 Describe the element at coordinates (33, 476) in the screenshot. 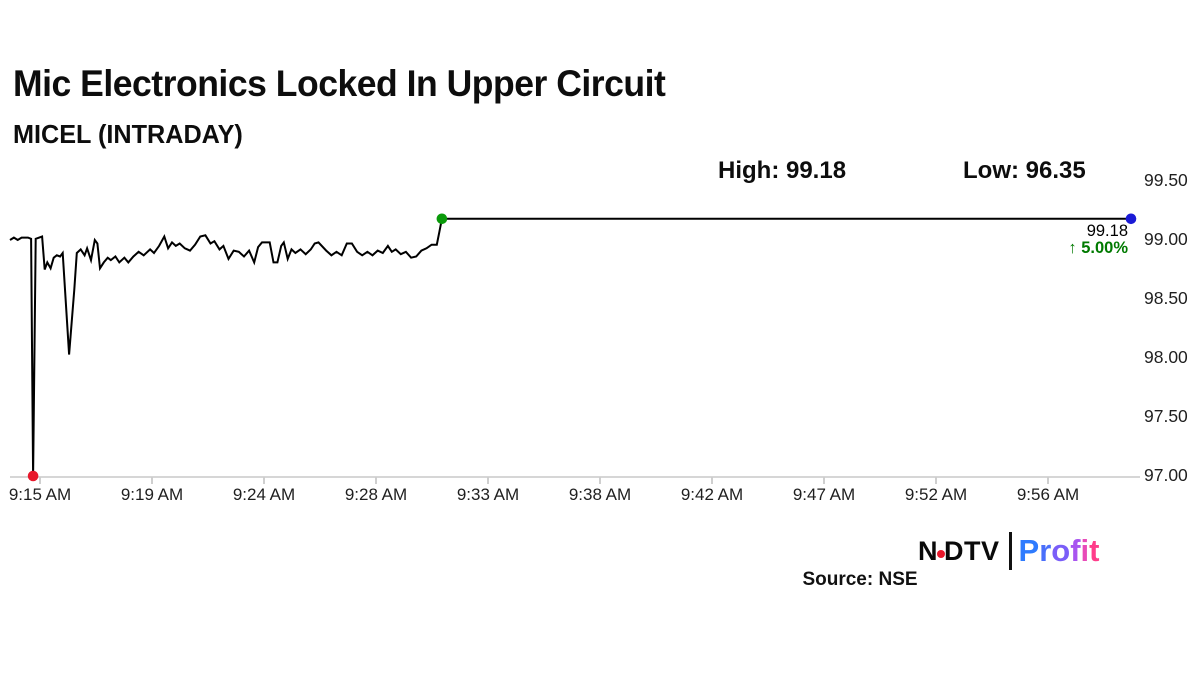

I see `low-marker` at that location.